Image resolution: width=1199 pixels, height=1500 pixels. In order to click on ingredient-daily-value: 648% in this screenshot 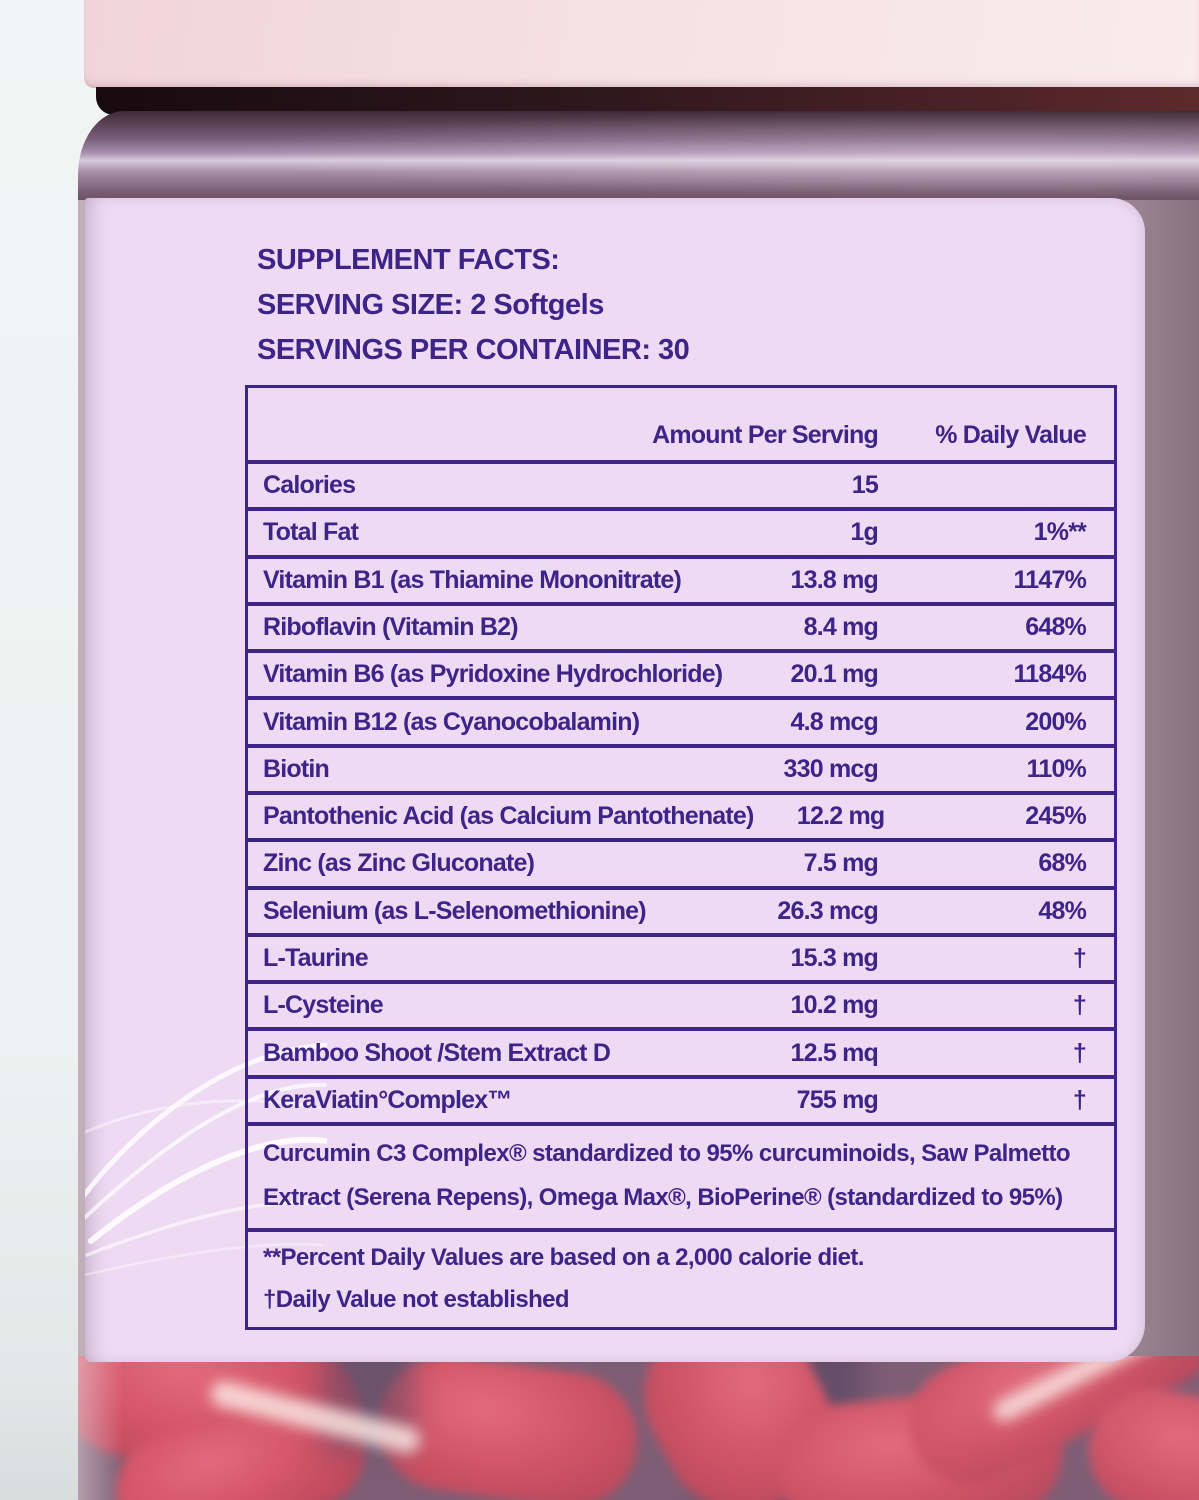, I will do `click(1056, 626)`.